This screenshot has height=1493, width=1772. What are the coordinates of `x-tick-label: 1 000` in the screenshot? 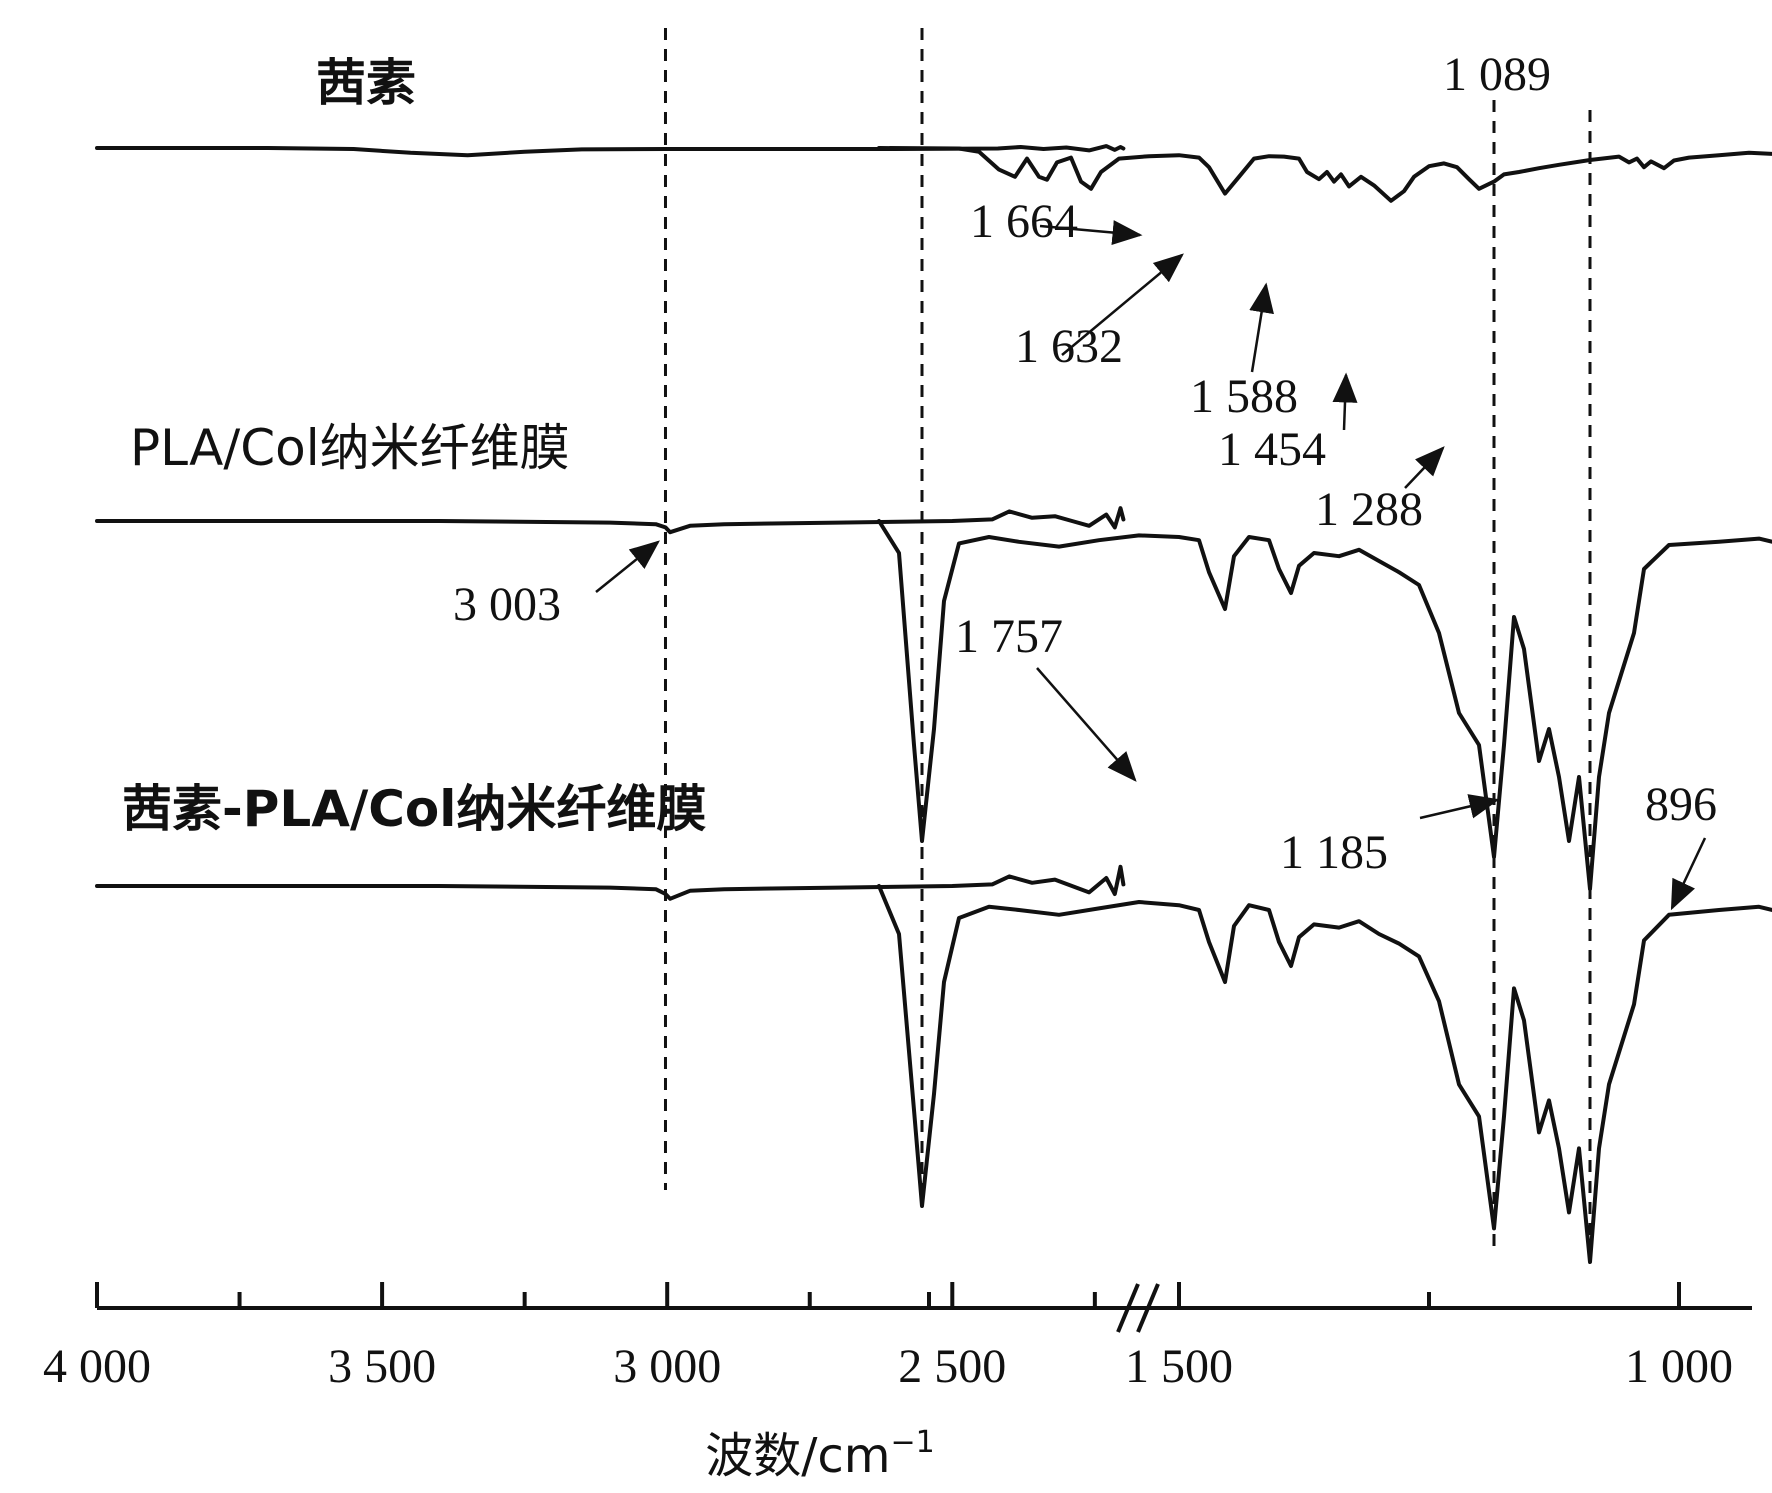 It's located at (1679, 1366).